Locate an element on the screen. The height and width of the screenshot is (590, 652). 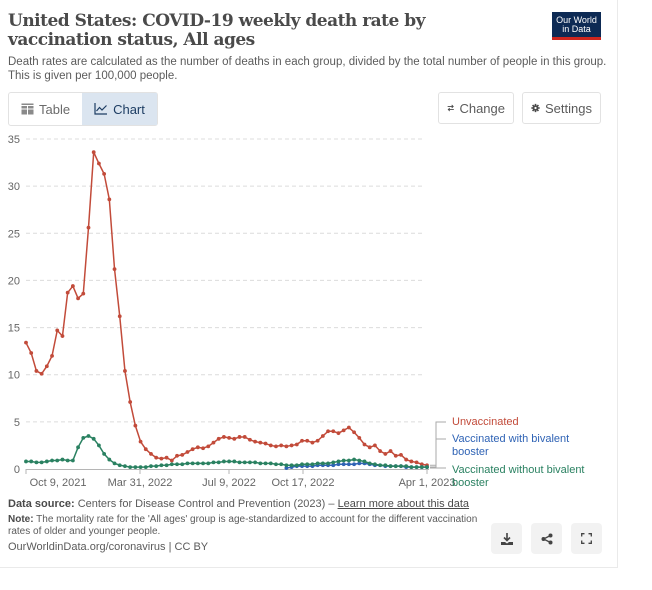
share-button is located at coordinates (546, 538).